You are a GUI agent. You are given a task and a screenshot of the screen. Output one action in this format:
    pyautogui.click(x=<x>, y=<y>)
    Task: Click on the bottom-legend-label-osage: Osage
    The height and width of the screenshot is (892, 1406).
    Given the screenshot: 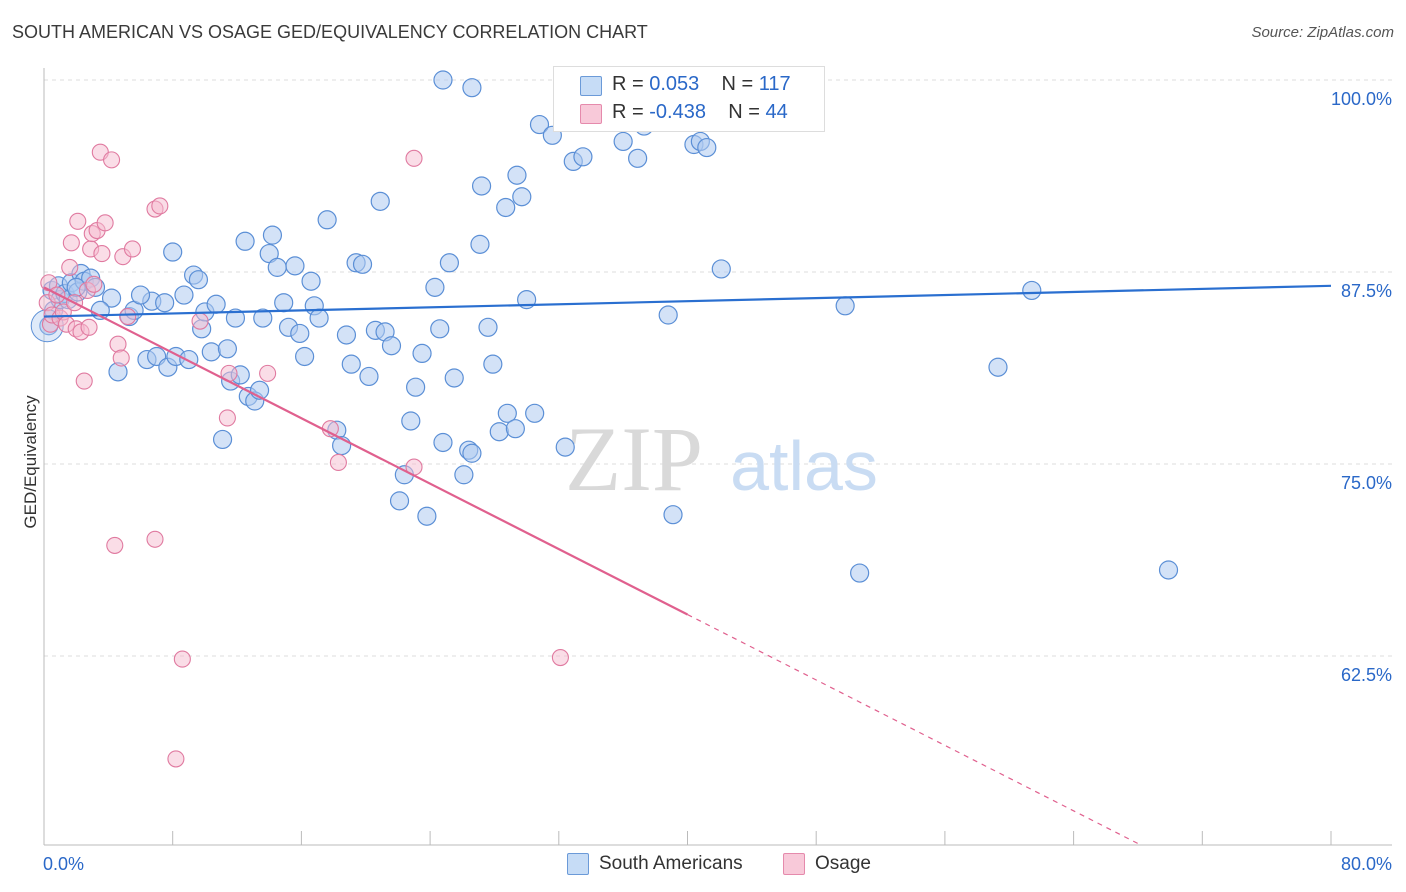 What is the action you would take?
    pyautogui.click(x=843, y=863)
    